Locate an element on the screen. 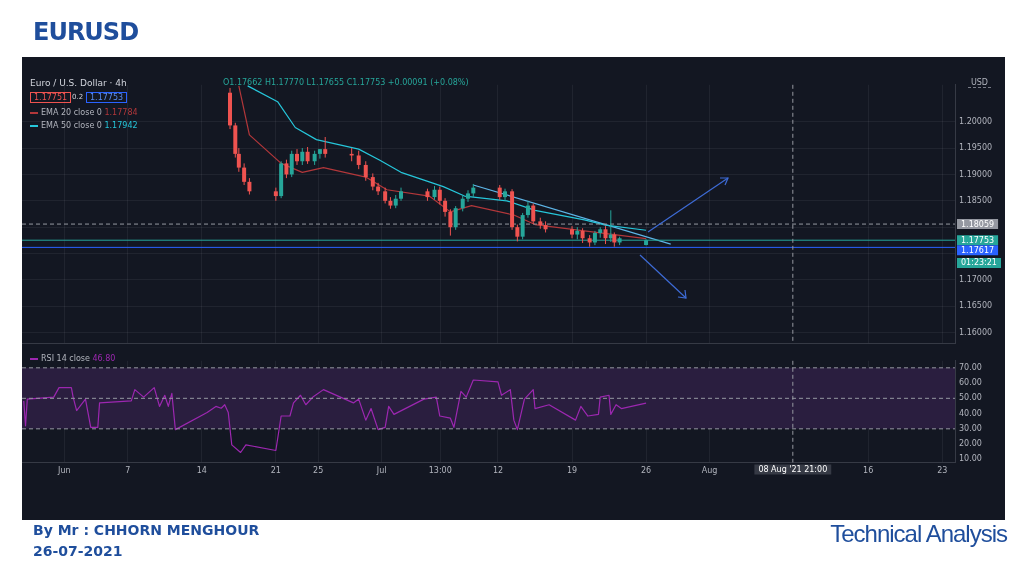  annotation: O1.17662 H1.17770 L1.17655 C1.17753 +0.00091 (+0.08%) is located at coordinates (346, 82).